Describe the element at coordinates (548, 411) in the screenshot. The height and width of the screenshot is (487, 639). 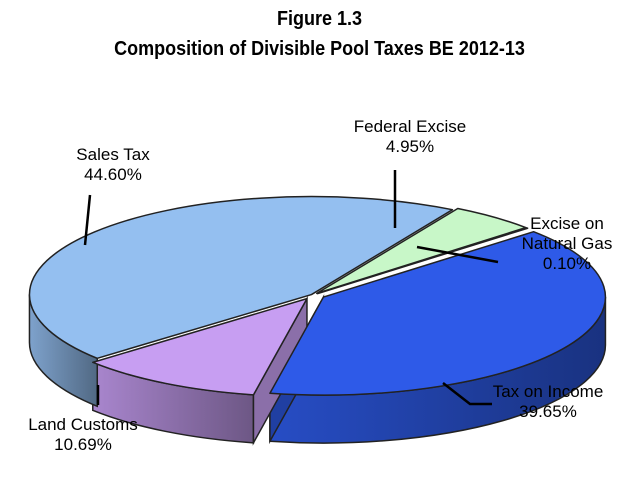
I see `slice-value: 39.65%` at that location.